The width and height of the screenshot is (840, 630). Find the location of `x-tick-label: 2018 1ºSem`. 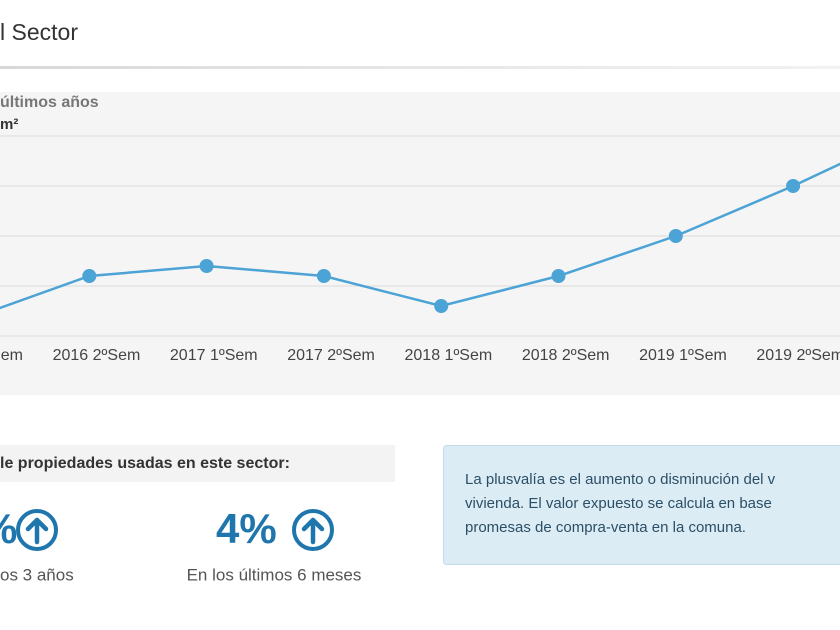

x-tick-label: 2018 1ºSem is located at coordinates (449, 355).